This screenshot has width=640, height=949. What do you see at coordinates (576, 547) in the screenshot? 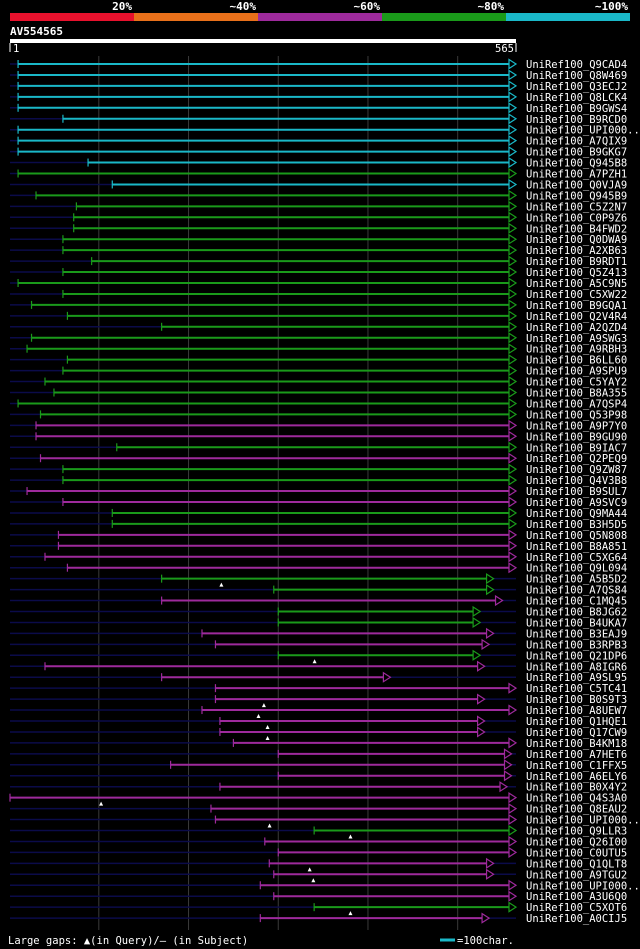
I see `hit-label: UniRef100_B8A851` at bounding box center [576, 547].